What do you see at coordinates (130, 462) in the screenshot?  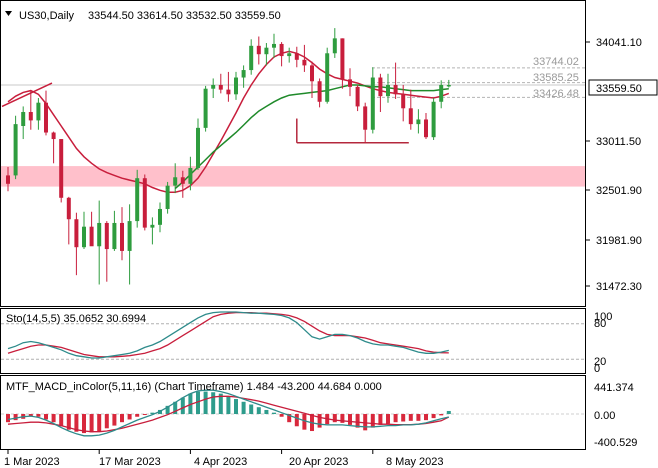 I see `time-axis-label: 17 Mar 2023` at bounding box center [130, 462].